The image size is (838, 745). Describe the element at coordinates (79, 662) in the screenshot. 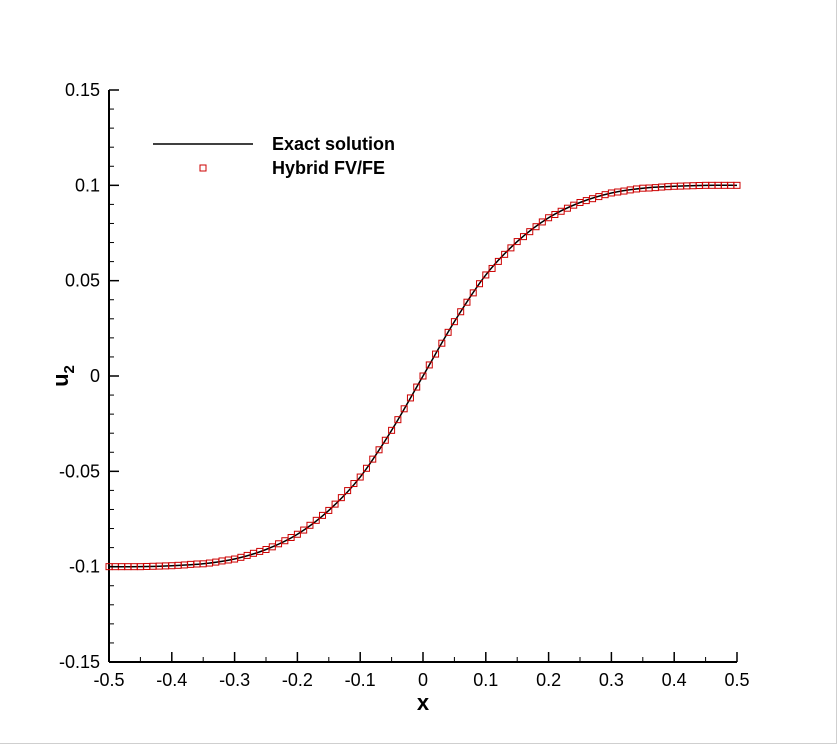

I see `y-tick-label: -0.15` at that location.